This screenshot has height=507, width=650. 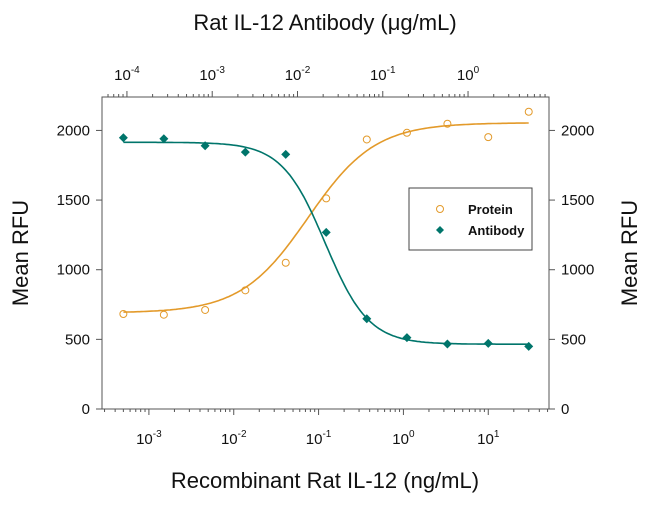 What do you see at coordinates (440, 230) in the screenshot?
I see `legend-marker-antibody` at bounding box center [440, 230].